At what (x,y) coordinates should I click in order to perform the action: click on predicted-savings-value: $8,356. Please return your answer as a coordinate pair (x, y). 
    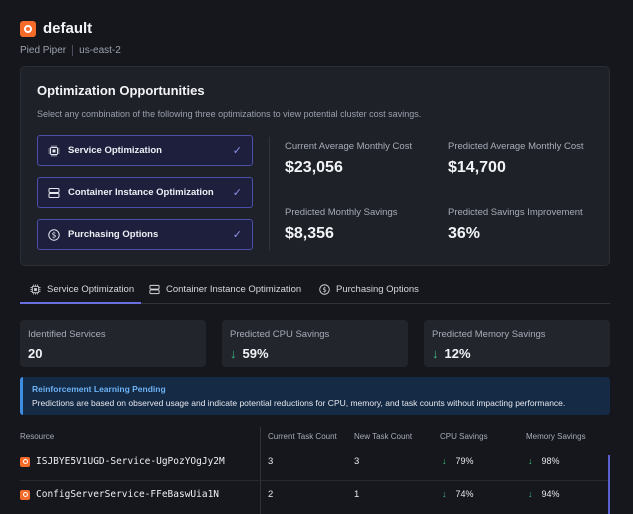
    Looking at the image, I should click on (309, 233).